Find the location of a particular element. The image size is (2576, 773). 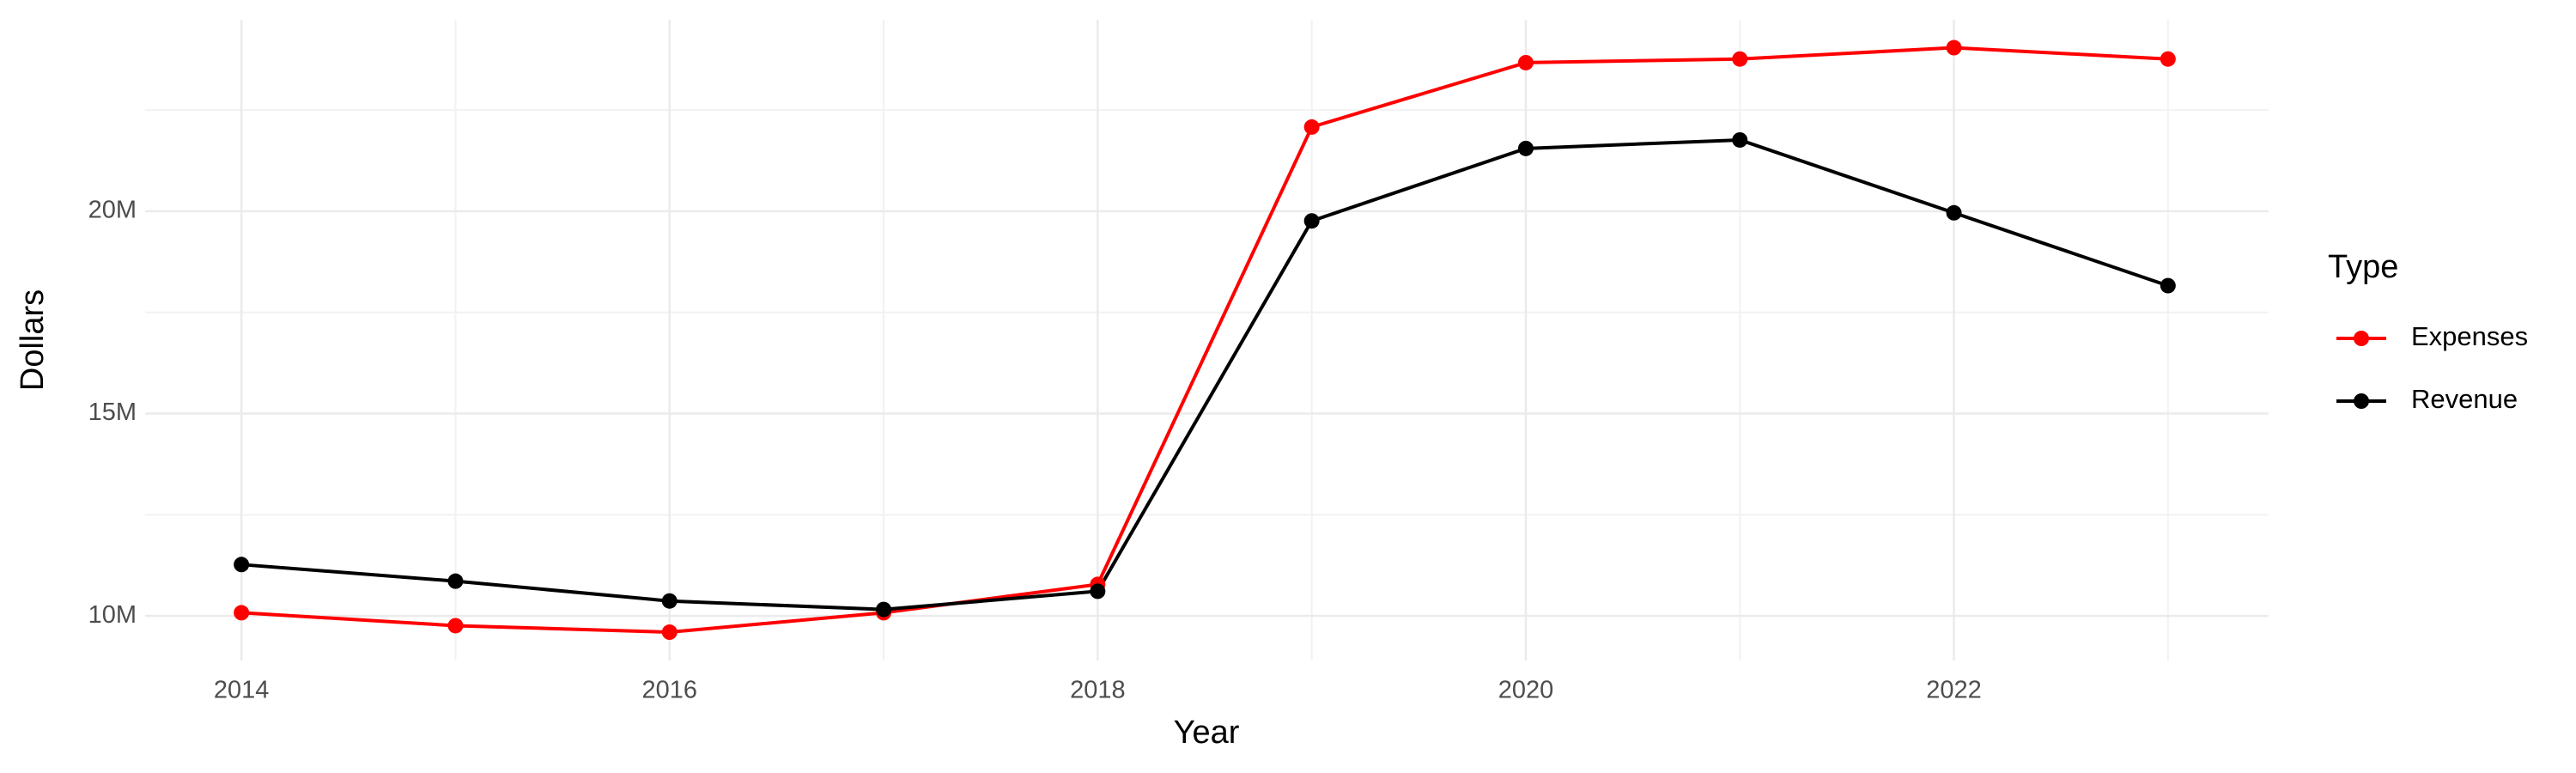

y-tick-label: 10M is located at coordinates (112, 615).